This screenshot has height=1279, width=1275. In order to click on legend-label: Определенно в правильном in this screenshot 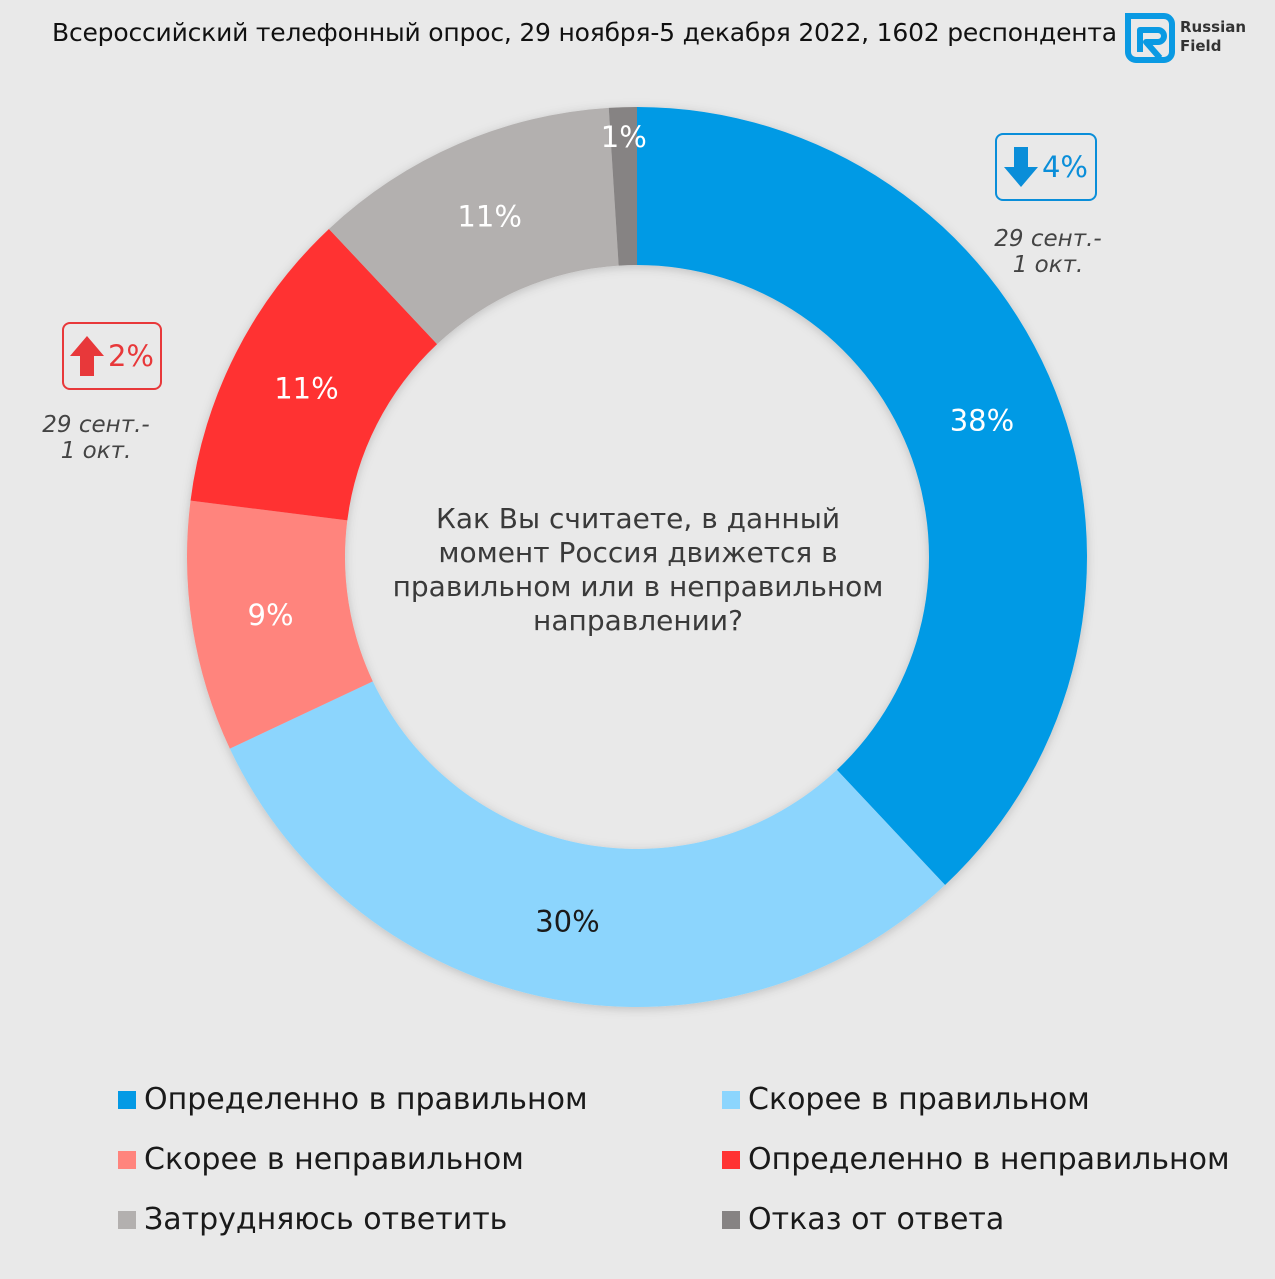, I will do `click(366, 1099)`.